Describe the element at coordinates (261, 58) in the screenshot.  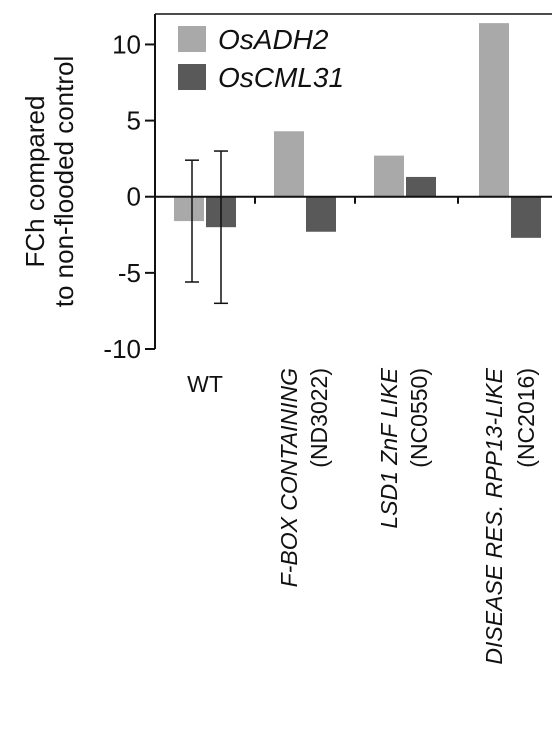
I see `legend: OsADH2 OsCML31` at that location.